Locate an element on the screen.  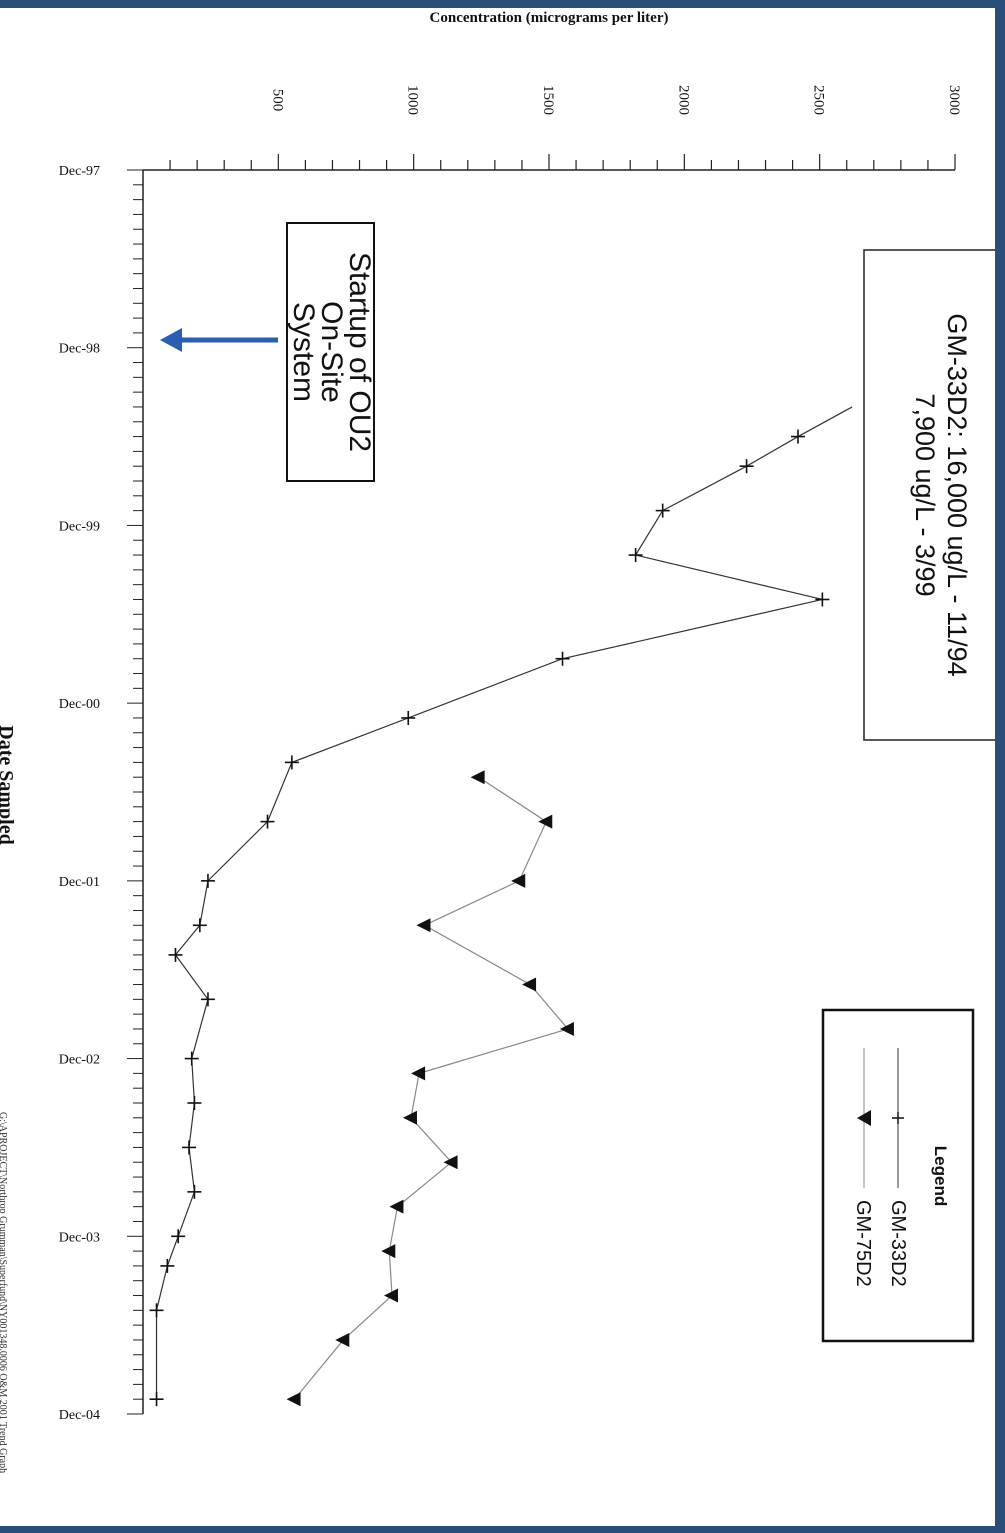
x-tick-label: Dec-00 is located at coordinates (79, 704).